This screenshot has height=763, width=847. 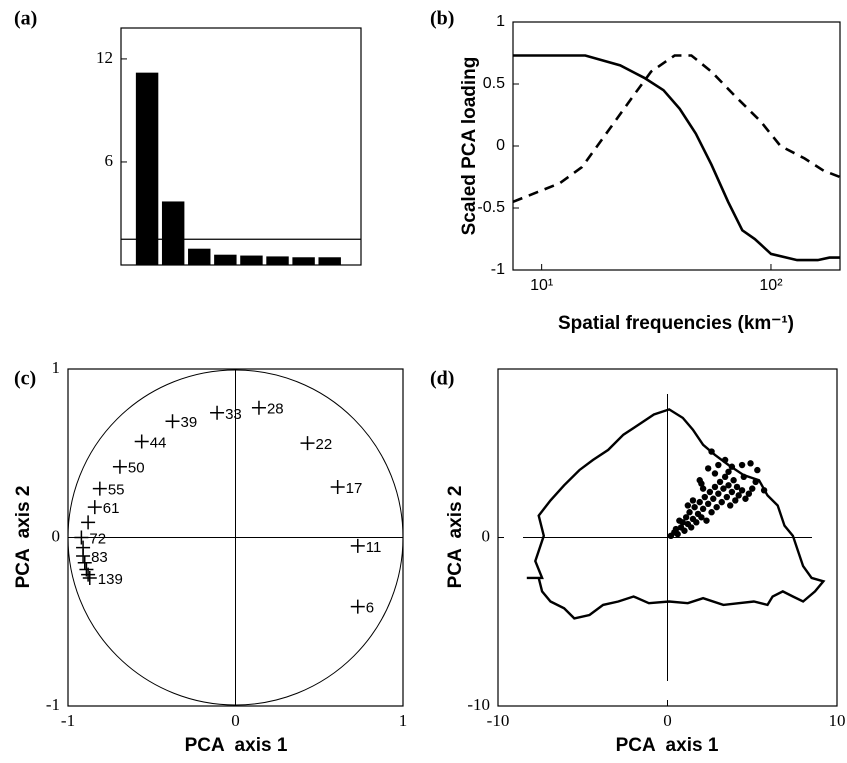 What do you see at coordinates (53, 704) in the screenshot?
I see `y-tick-label: -1` at bounding box center [53, 704].